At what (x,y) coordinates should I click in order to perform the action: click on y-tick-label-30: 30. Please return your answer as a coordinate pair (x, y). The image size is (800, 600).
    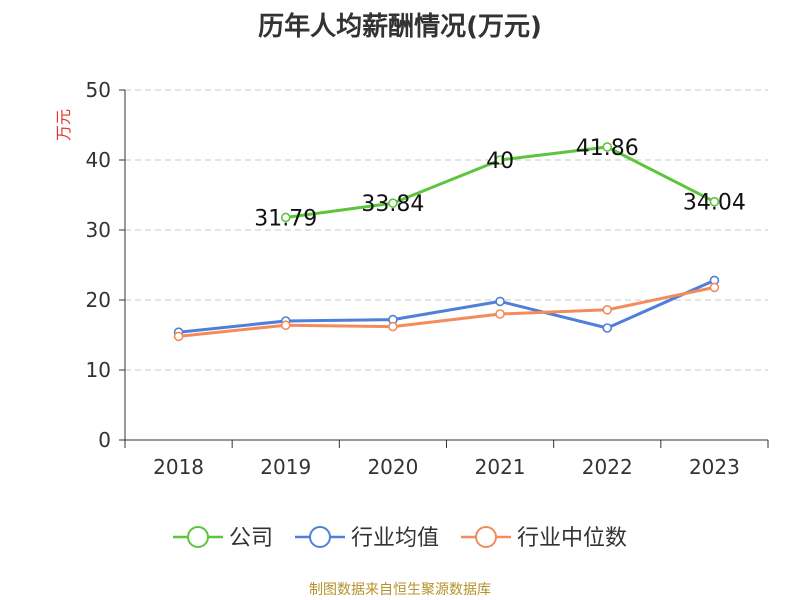
    Looking at the image, I should click on (98, 230).